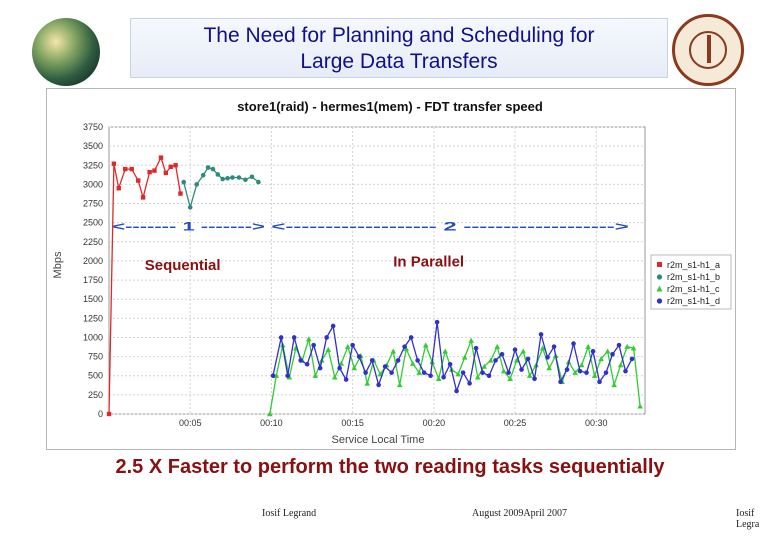 The height and width of the screenshot is (540, 780). I want to click on slide-title-line-1: The Need for Planning and Scheduling for, so click(399, 35).